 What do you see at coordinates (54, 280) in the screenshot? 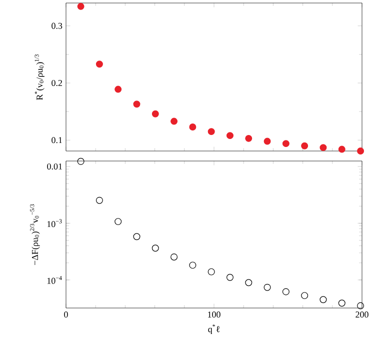
I see `y-tick-label: 10$^{−4}$` at bounding box center [54, 280].